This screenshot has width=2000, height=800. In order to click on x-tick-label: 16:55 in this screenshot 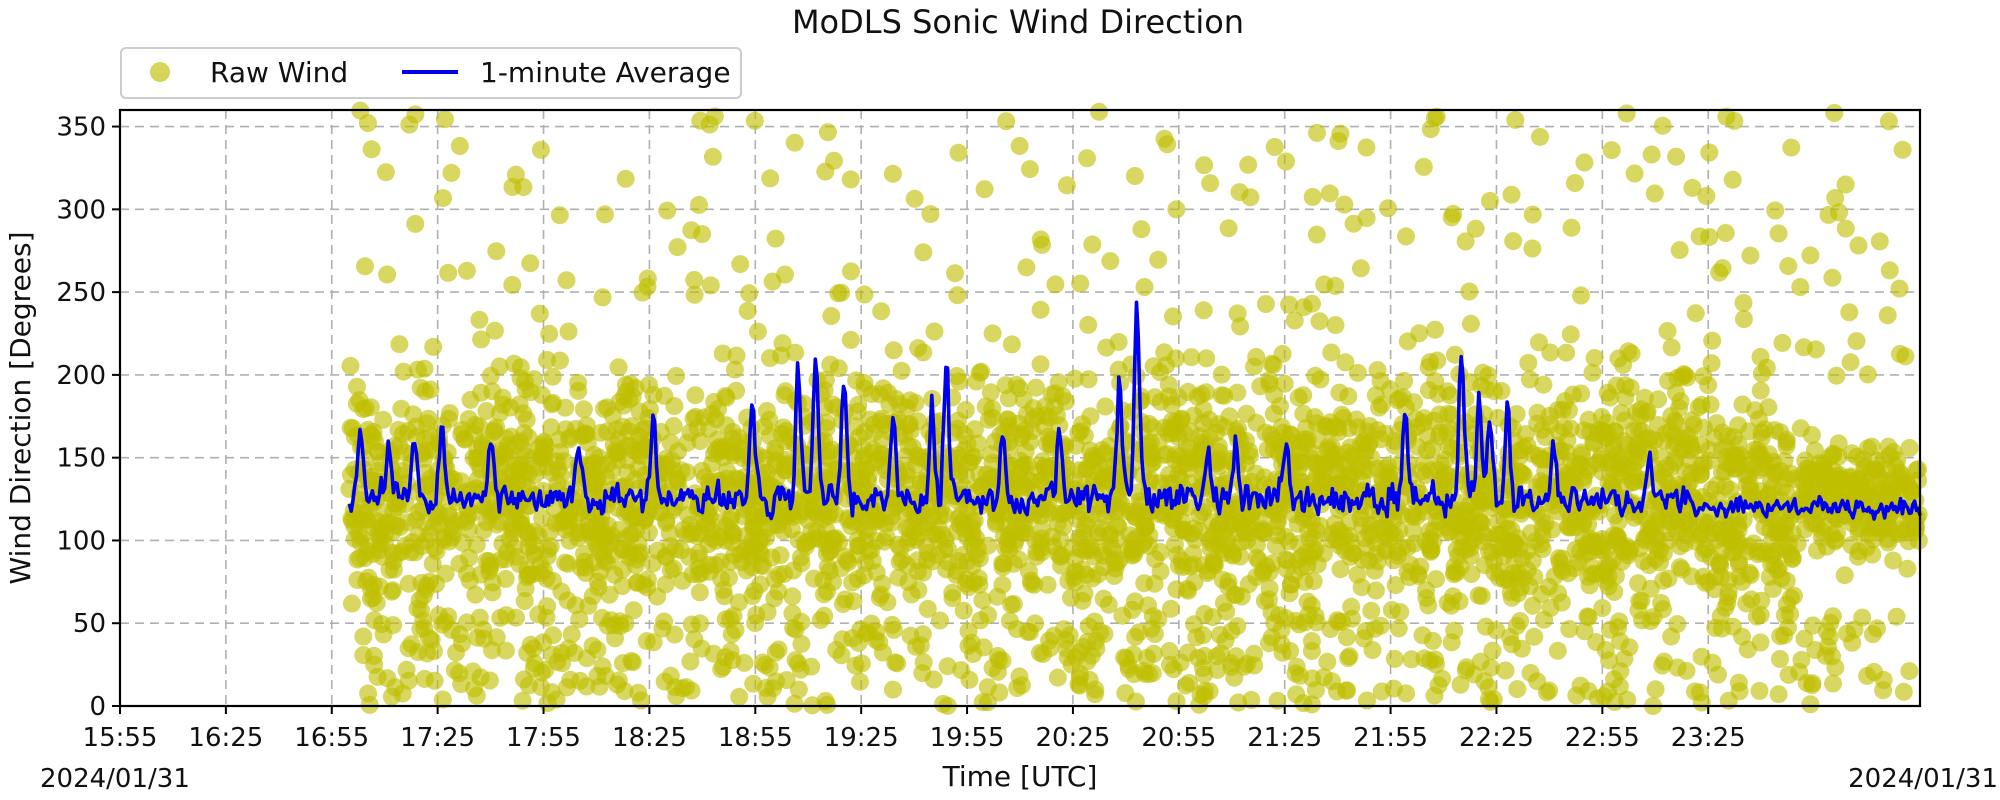, I will do `click(331, 738)`.